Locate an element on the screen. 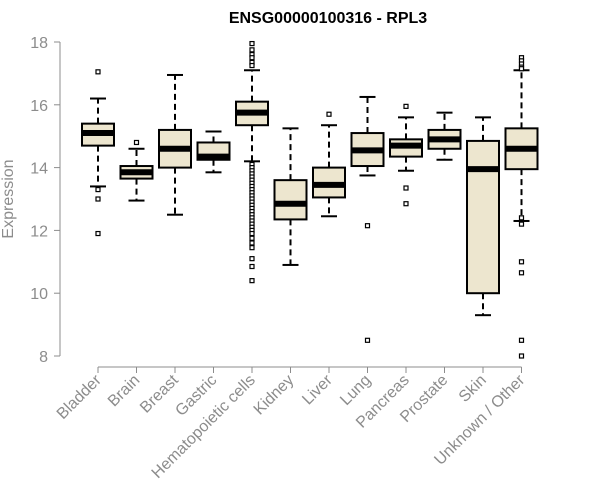  x-tick-label: Liver is located at coordinates (317, 389).